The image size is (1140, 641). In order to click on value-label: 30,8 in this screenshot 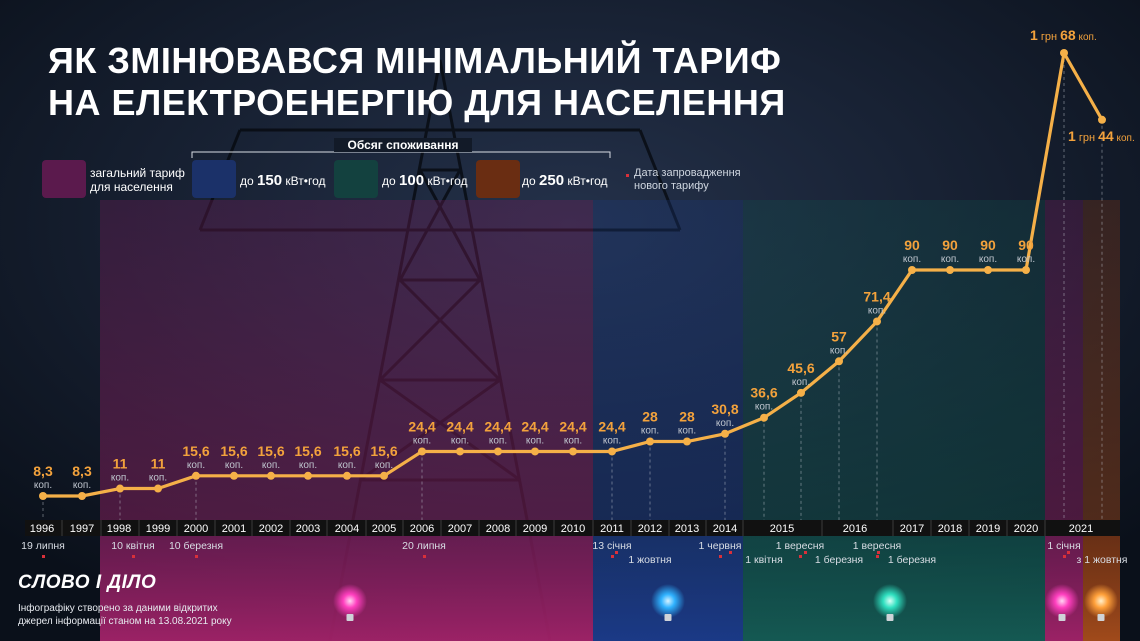, I will do `click(724, 409)`.